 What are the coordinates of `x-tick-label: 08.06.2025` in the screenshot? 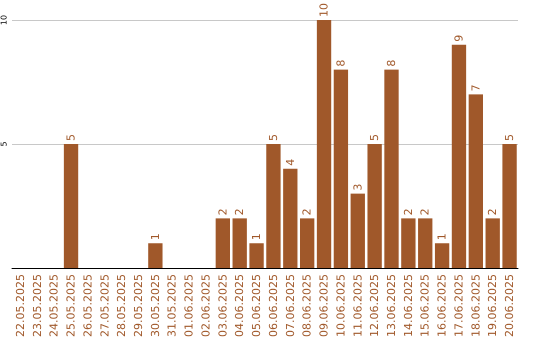 It's located at (307, 305).